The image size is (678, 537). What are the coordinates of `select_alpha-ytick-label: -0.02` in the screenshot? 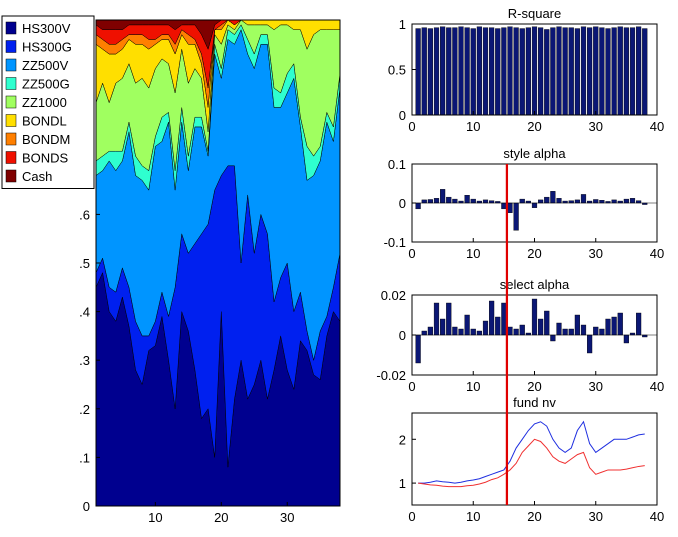 It's located at (391, 375).